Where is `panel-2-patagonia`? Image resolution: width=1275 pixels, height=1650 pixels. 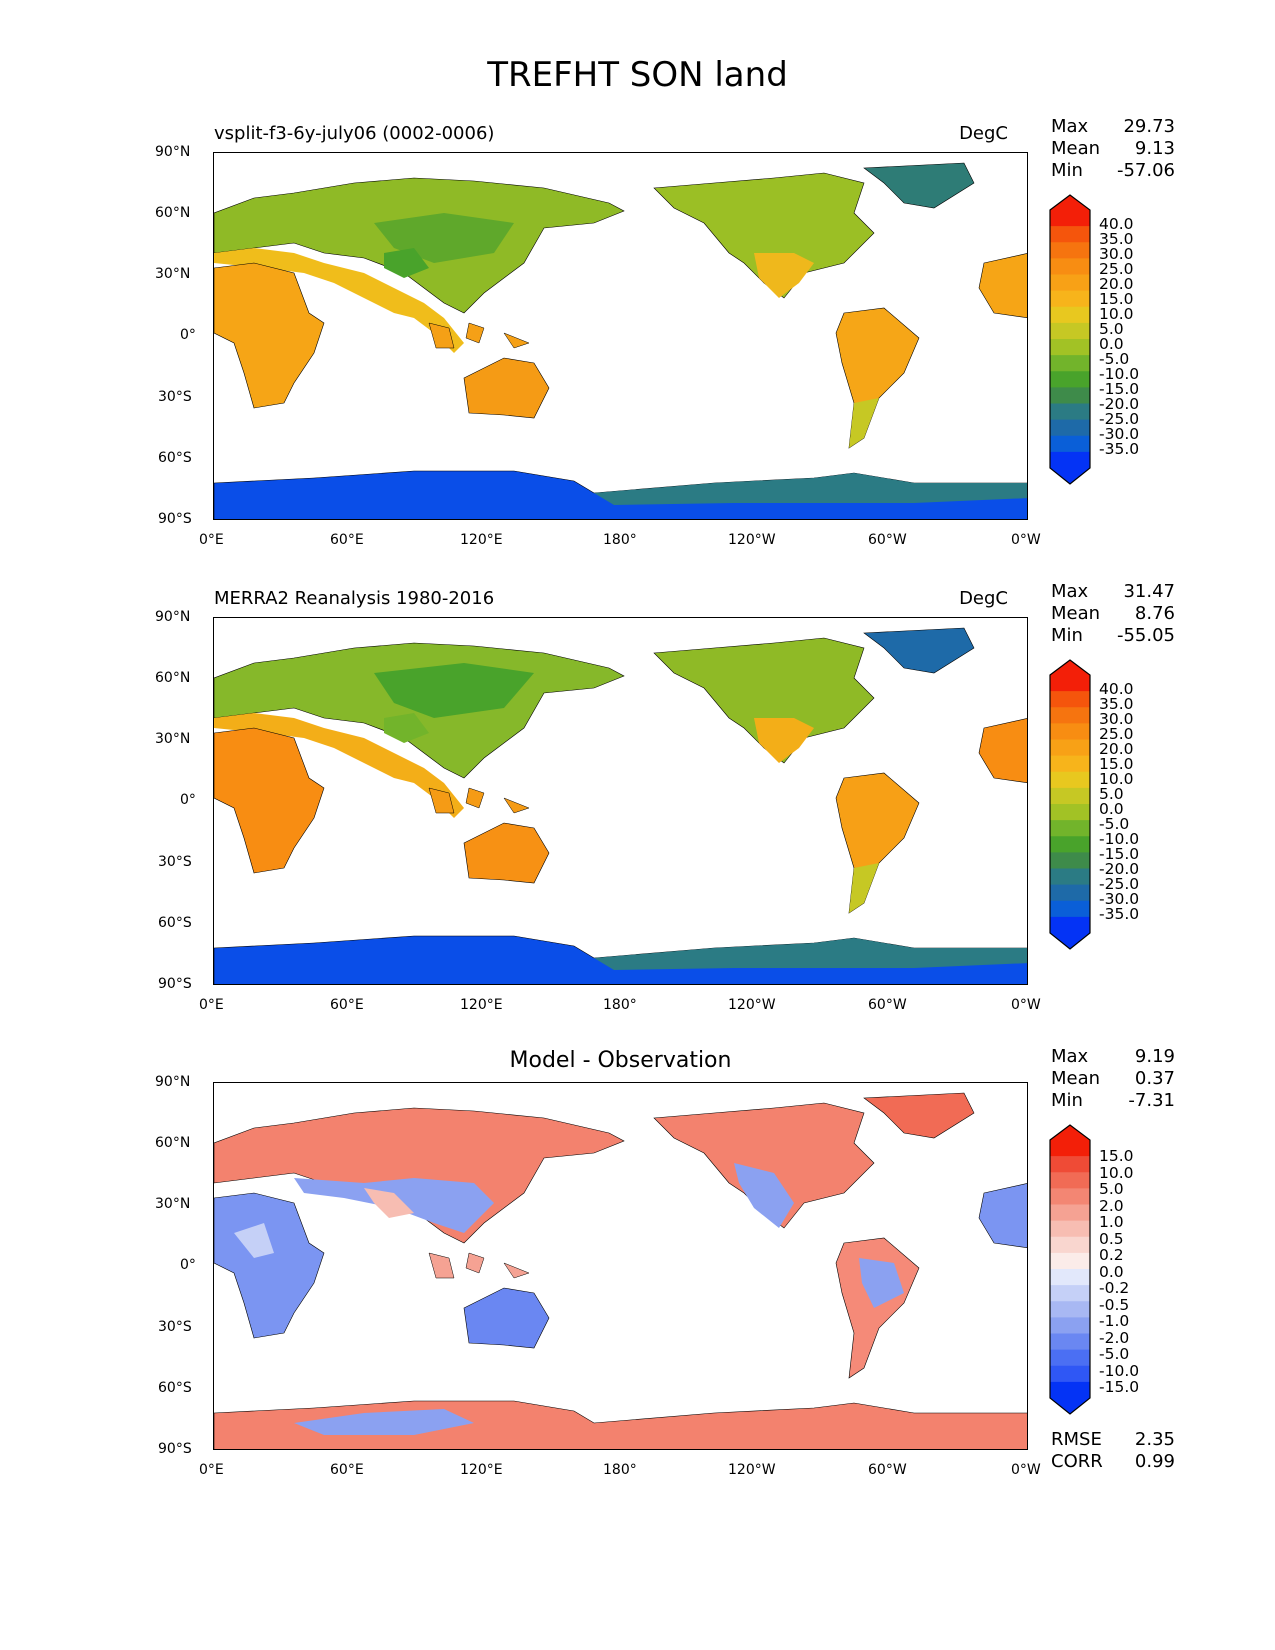
panel-2-patagonia is located at coordinates (864, 888).